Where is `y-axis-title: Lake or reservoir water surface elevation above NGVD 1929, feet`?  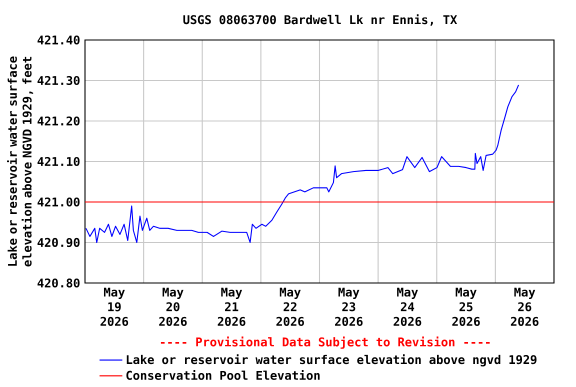
y-axis-title: Lake or reservoir water surface elevation above NGVD 1929, feet is located at coordinates (20, 161).